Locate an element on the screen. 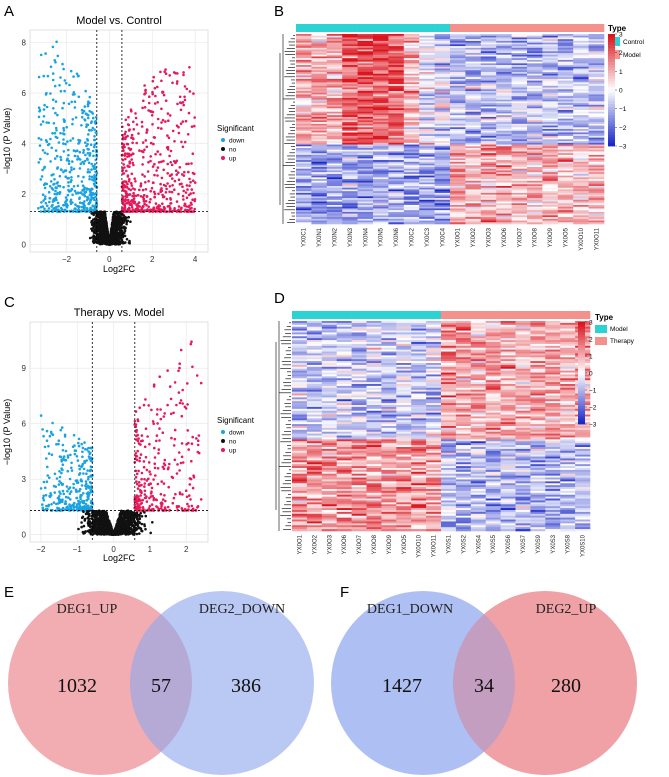 The height and width of the screenshot is (777, 669). annotation-bar-control is located at coordinates (334, 28).